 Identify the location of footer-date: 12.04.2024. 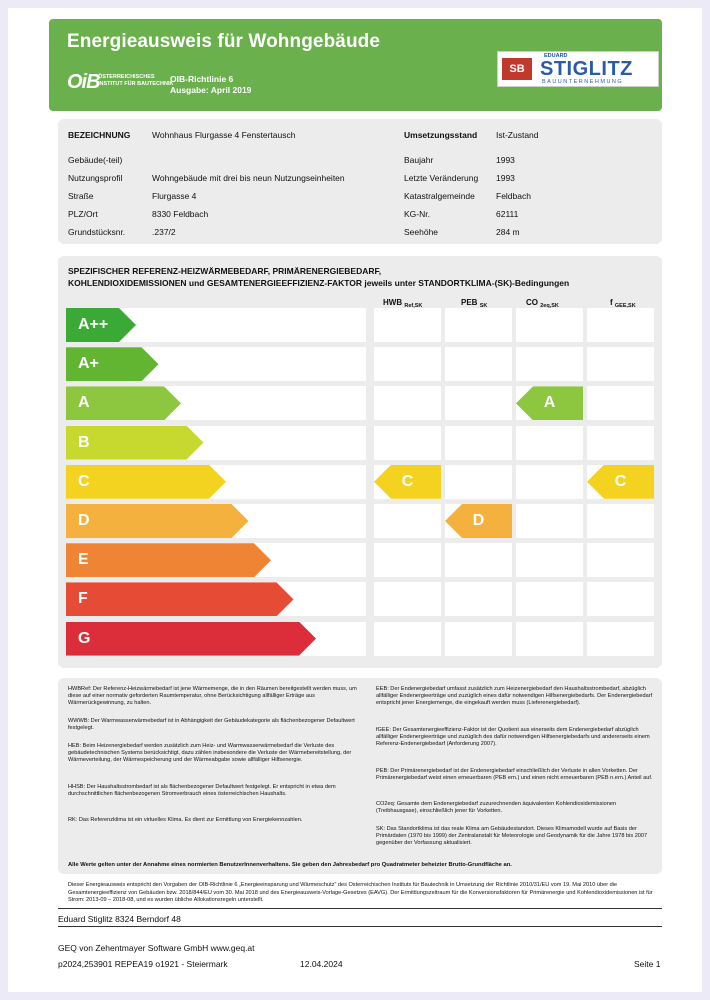
(321, 964).